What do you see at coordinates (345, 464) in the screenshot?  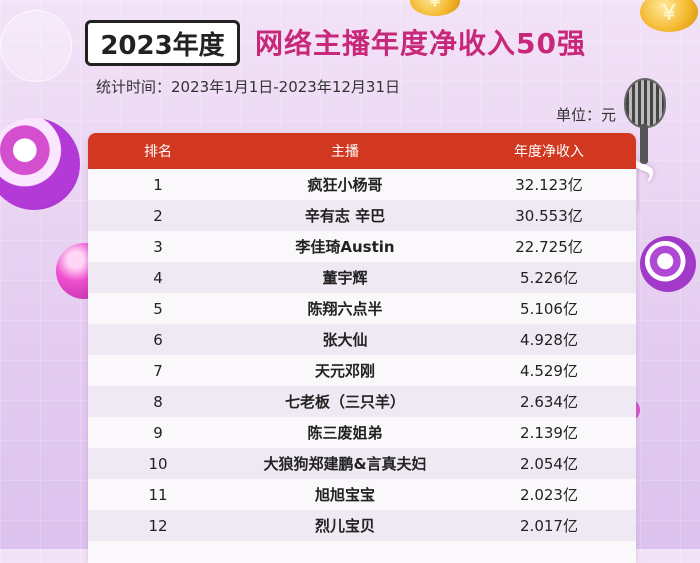 I see `name-cell: 大狼狗郑建鹏&言真夫妇` at bounding box center [345, 464].